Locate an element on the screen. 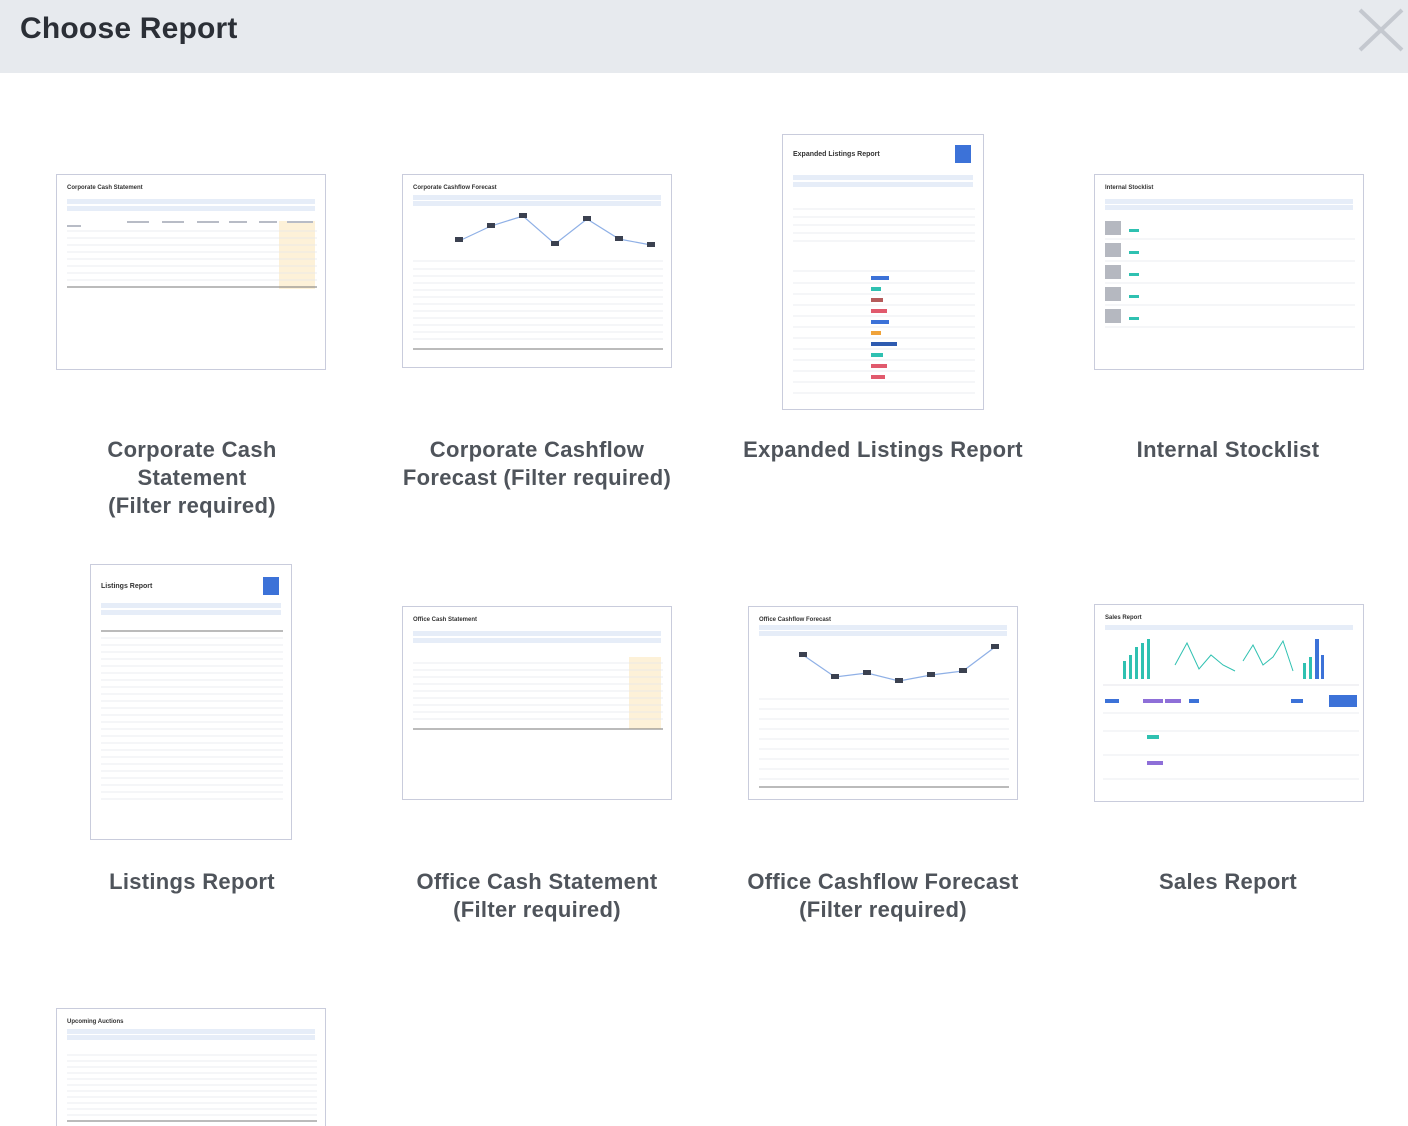 This screenshot has width=1408, height=1126. close-icon is located at coordinates (1381, 30).